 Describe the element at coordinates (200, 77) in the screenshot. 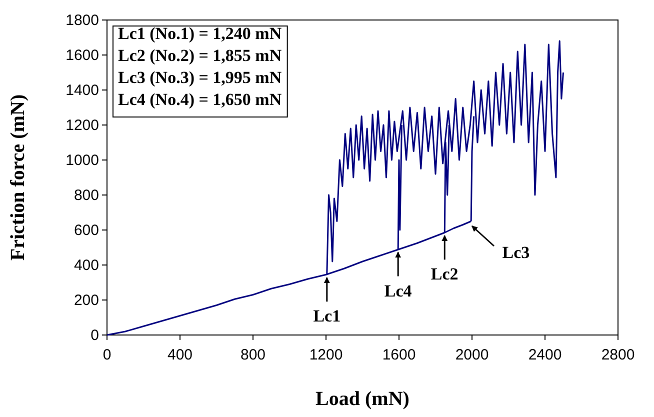

I see `annotation: Lc3 (No.3) = 1,995 mN` at that location.